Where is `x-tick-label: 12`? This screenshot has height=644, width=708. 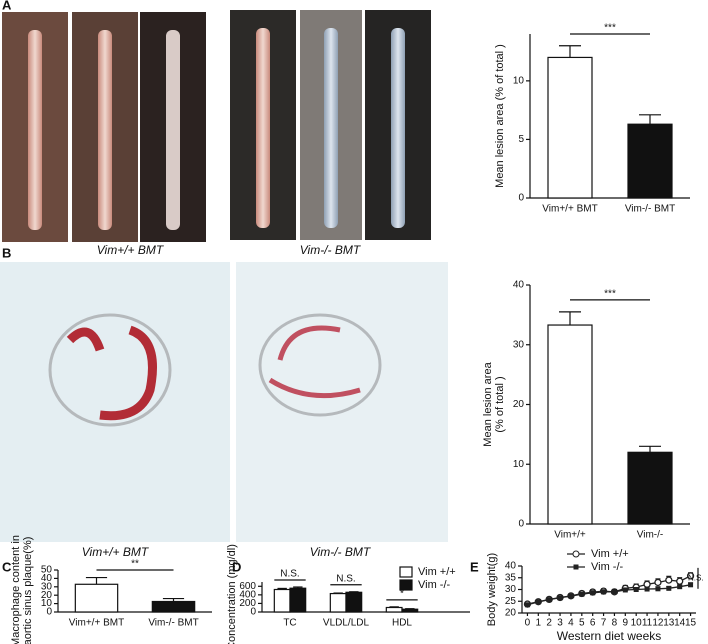
x-tick-label: 12 is located at coordinates (658, 623).